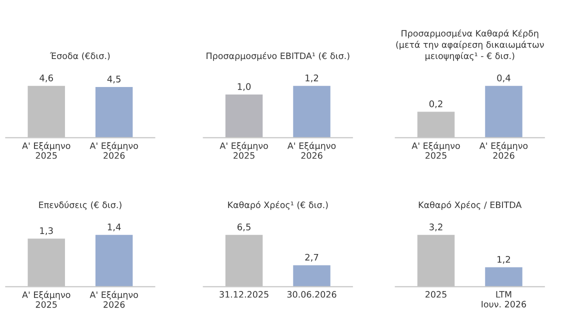 Image resolution: width=573 pixels, height=324 pixels. Describe the element at coordinates (114, 228) in the screenshot. I see `data-label: 1,4` at that location.